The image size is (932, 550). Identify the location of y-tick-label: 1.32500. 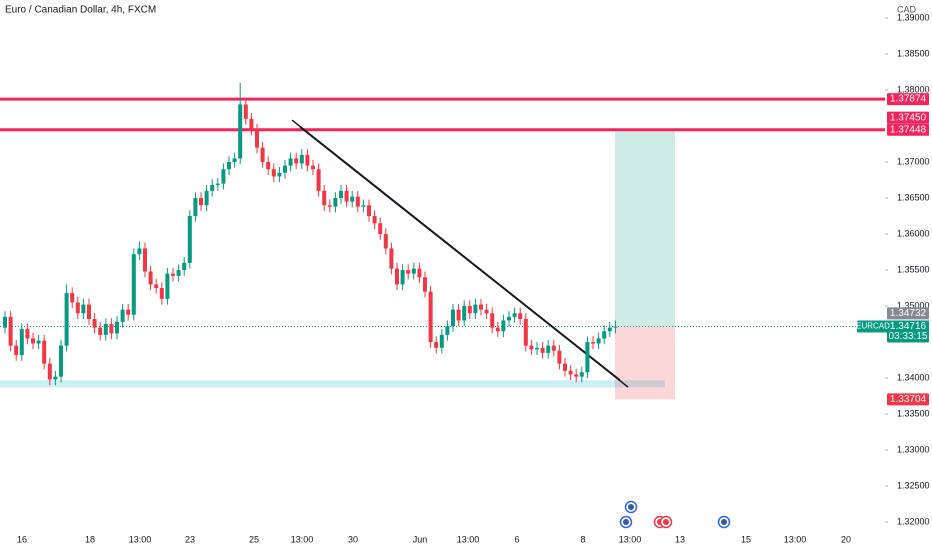
(913, 485).